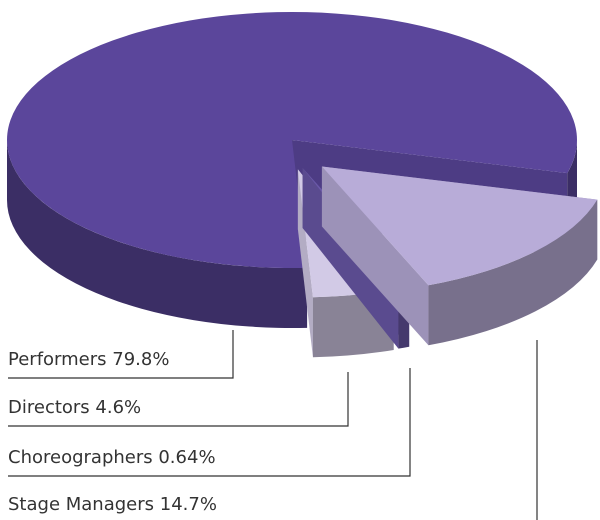 Image resolution: width=600 pixels, height=520 pixels. I want to click on slice-label: Stage Managers 14.7%, so click(112, 504).